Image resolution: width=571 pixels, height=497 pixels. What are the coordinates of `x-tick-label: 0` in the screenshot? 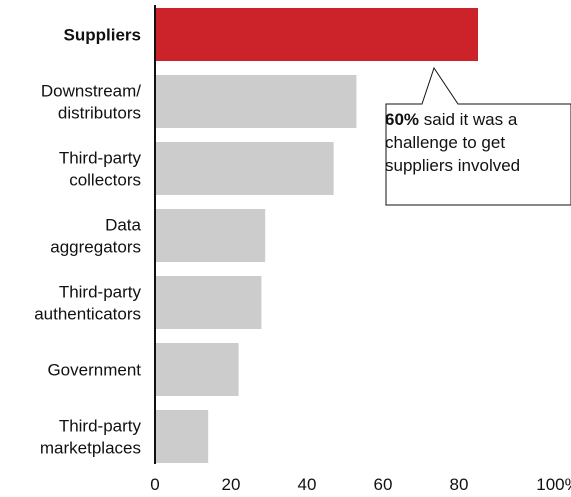 It's located at (154, 484).